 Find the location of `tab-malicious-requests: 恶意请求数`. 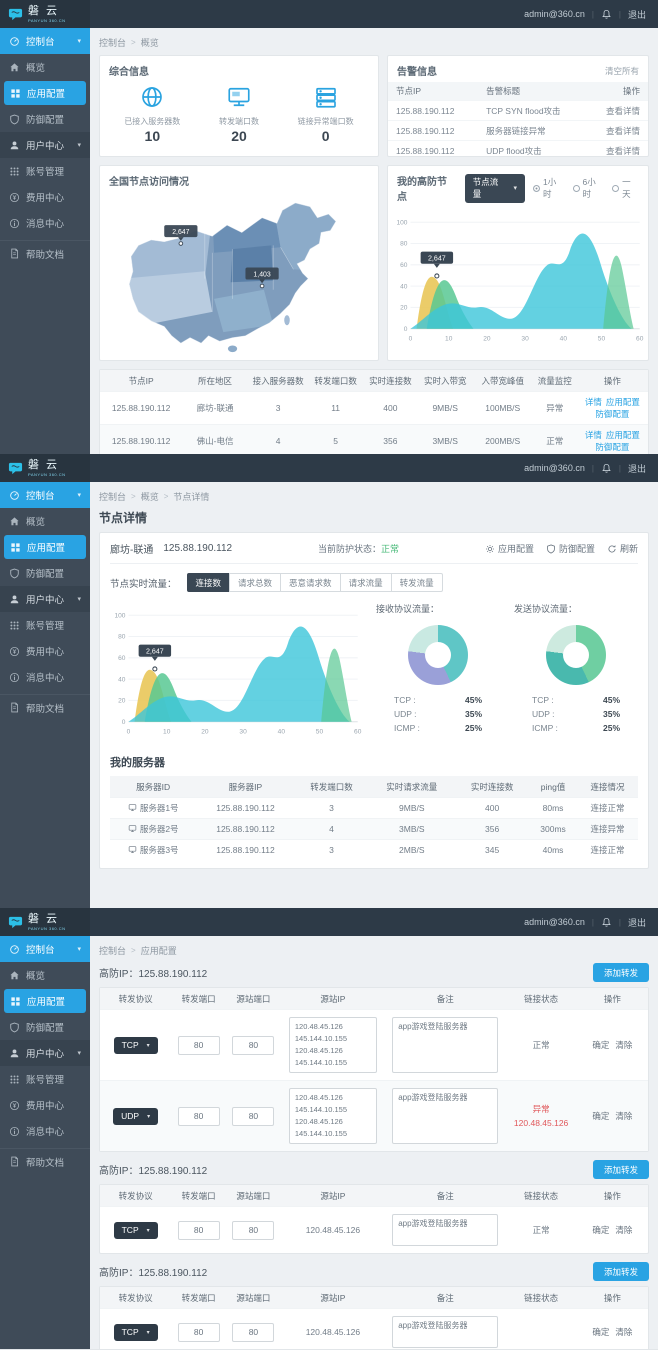

tab-malicious-requests: 恶意请求数 is located at coordinates (310, 582).